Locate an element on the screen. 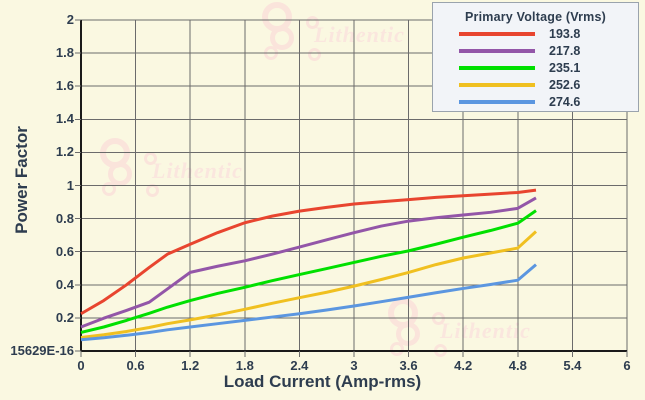 This screenshot has width=645, height=400. x-tick-label: 5.4 is located at coordinates (572, 365).